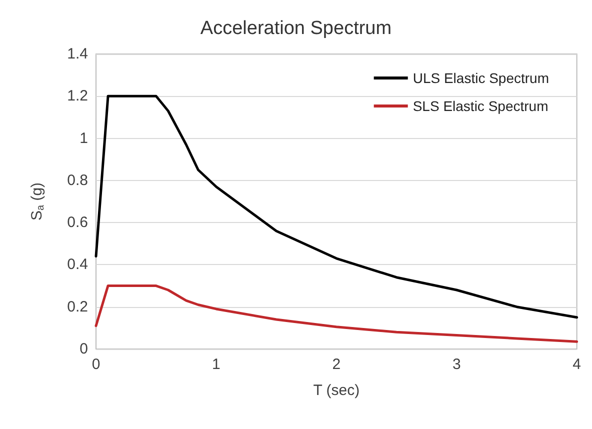 This screenshot has width=592, height=429. Describe the element at coordinates (77, 96) in the screenshot. I see `y-tick-label: 1.2` at that location.